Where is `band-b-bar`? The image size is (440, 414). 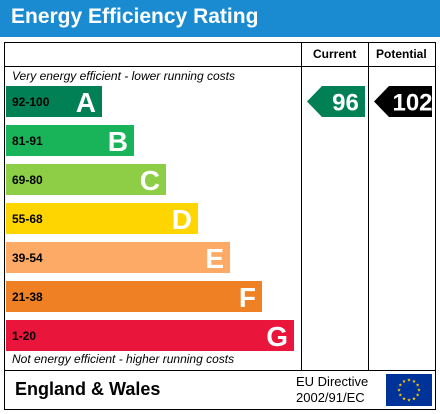
band-b-bar is located at coordinates (70, 140).